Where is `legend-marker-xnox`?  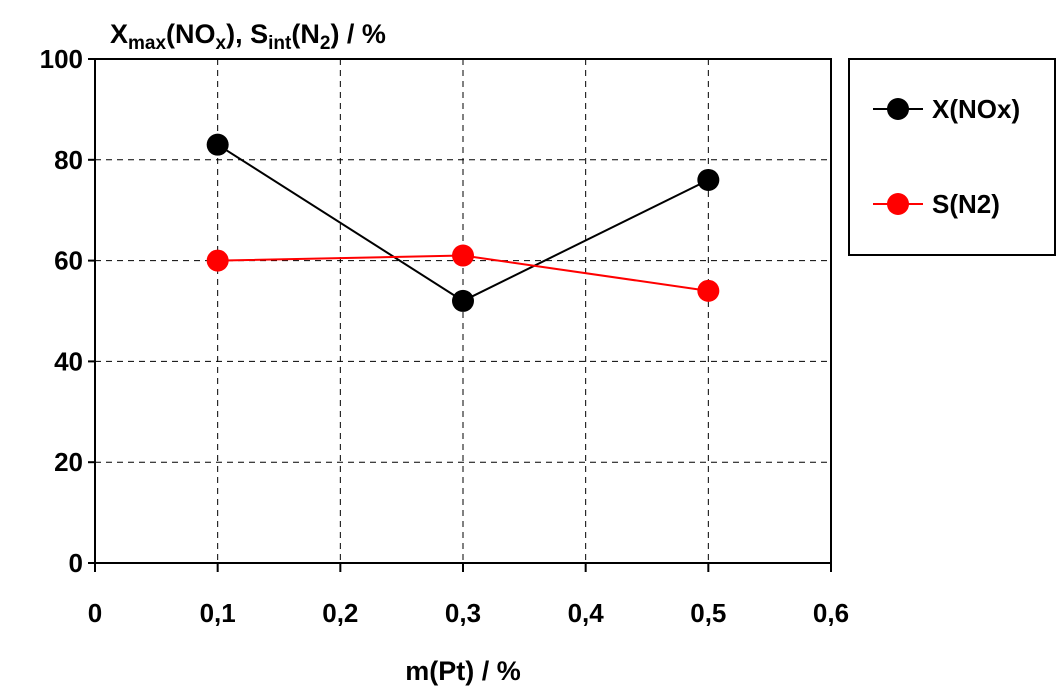 legend-marker-xnox is located at coordinates (898, 109).